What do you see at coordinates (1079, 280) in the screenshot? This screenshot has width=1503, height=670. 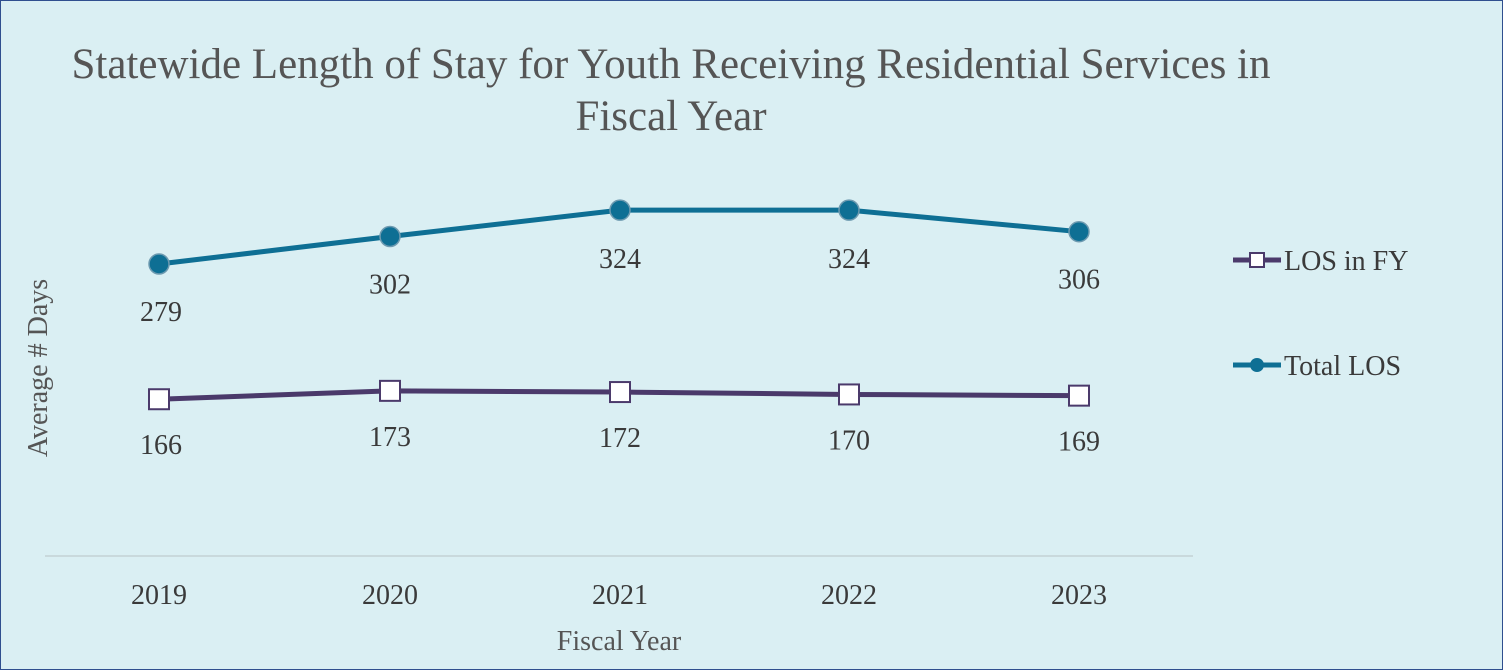 I see `data-label-total-los: 306` at bounding box center [1079, 280].